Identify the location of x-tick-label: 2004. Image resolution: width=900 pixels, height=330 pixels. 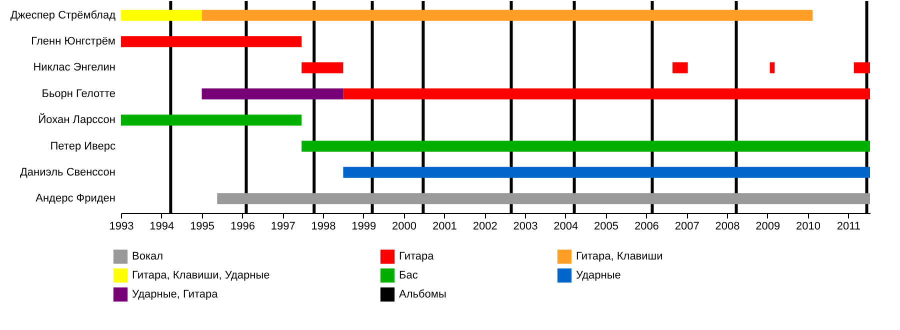
(566, 226).